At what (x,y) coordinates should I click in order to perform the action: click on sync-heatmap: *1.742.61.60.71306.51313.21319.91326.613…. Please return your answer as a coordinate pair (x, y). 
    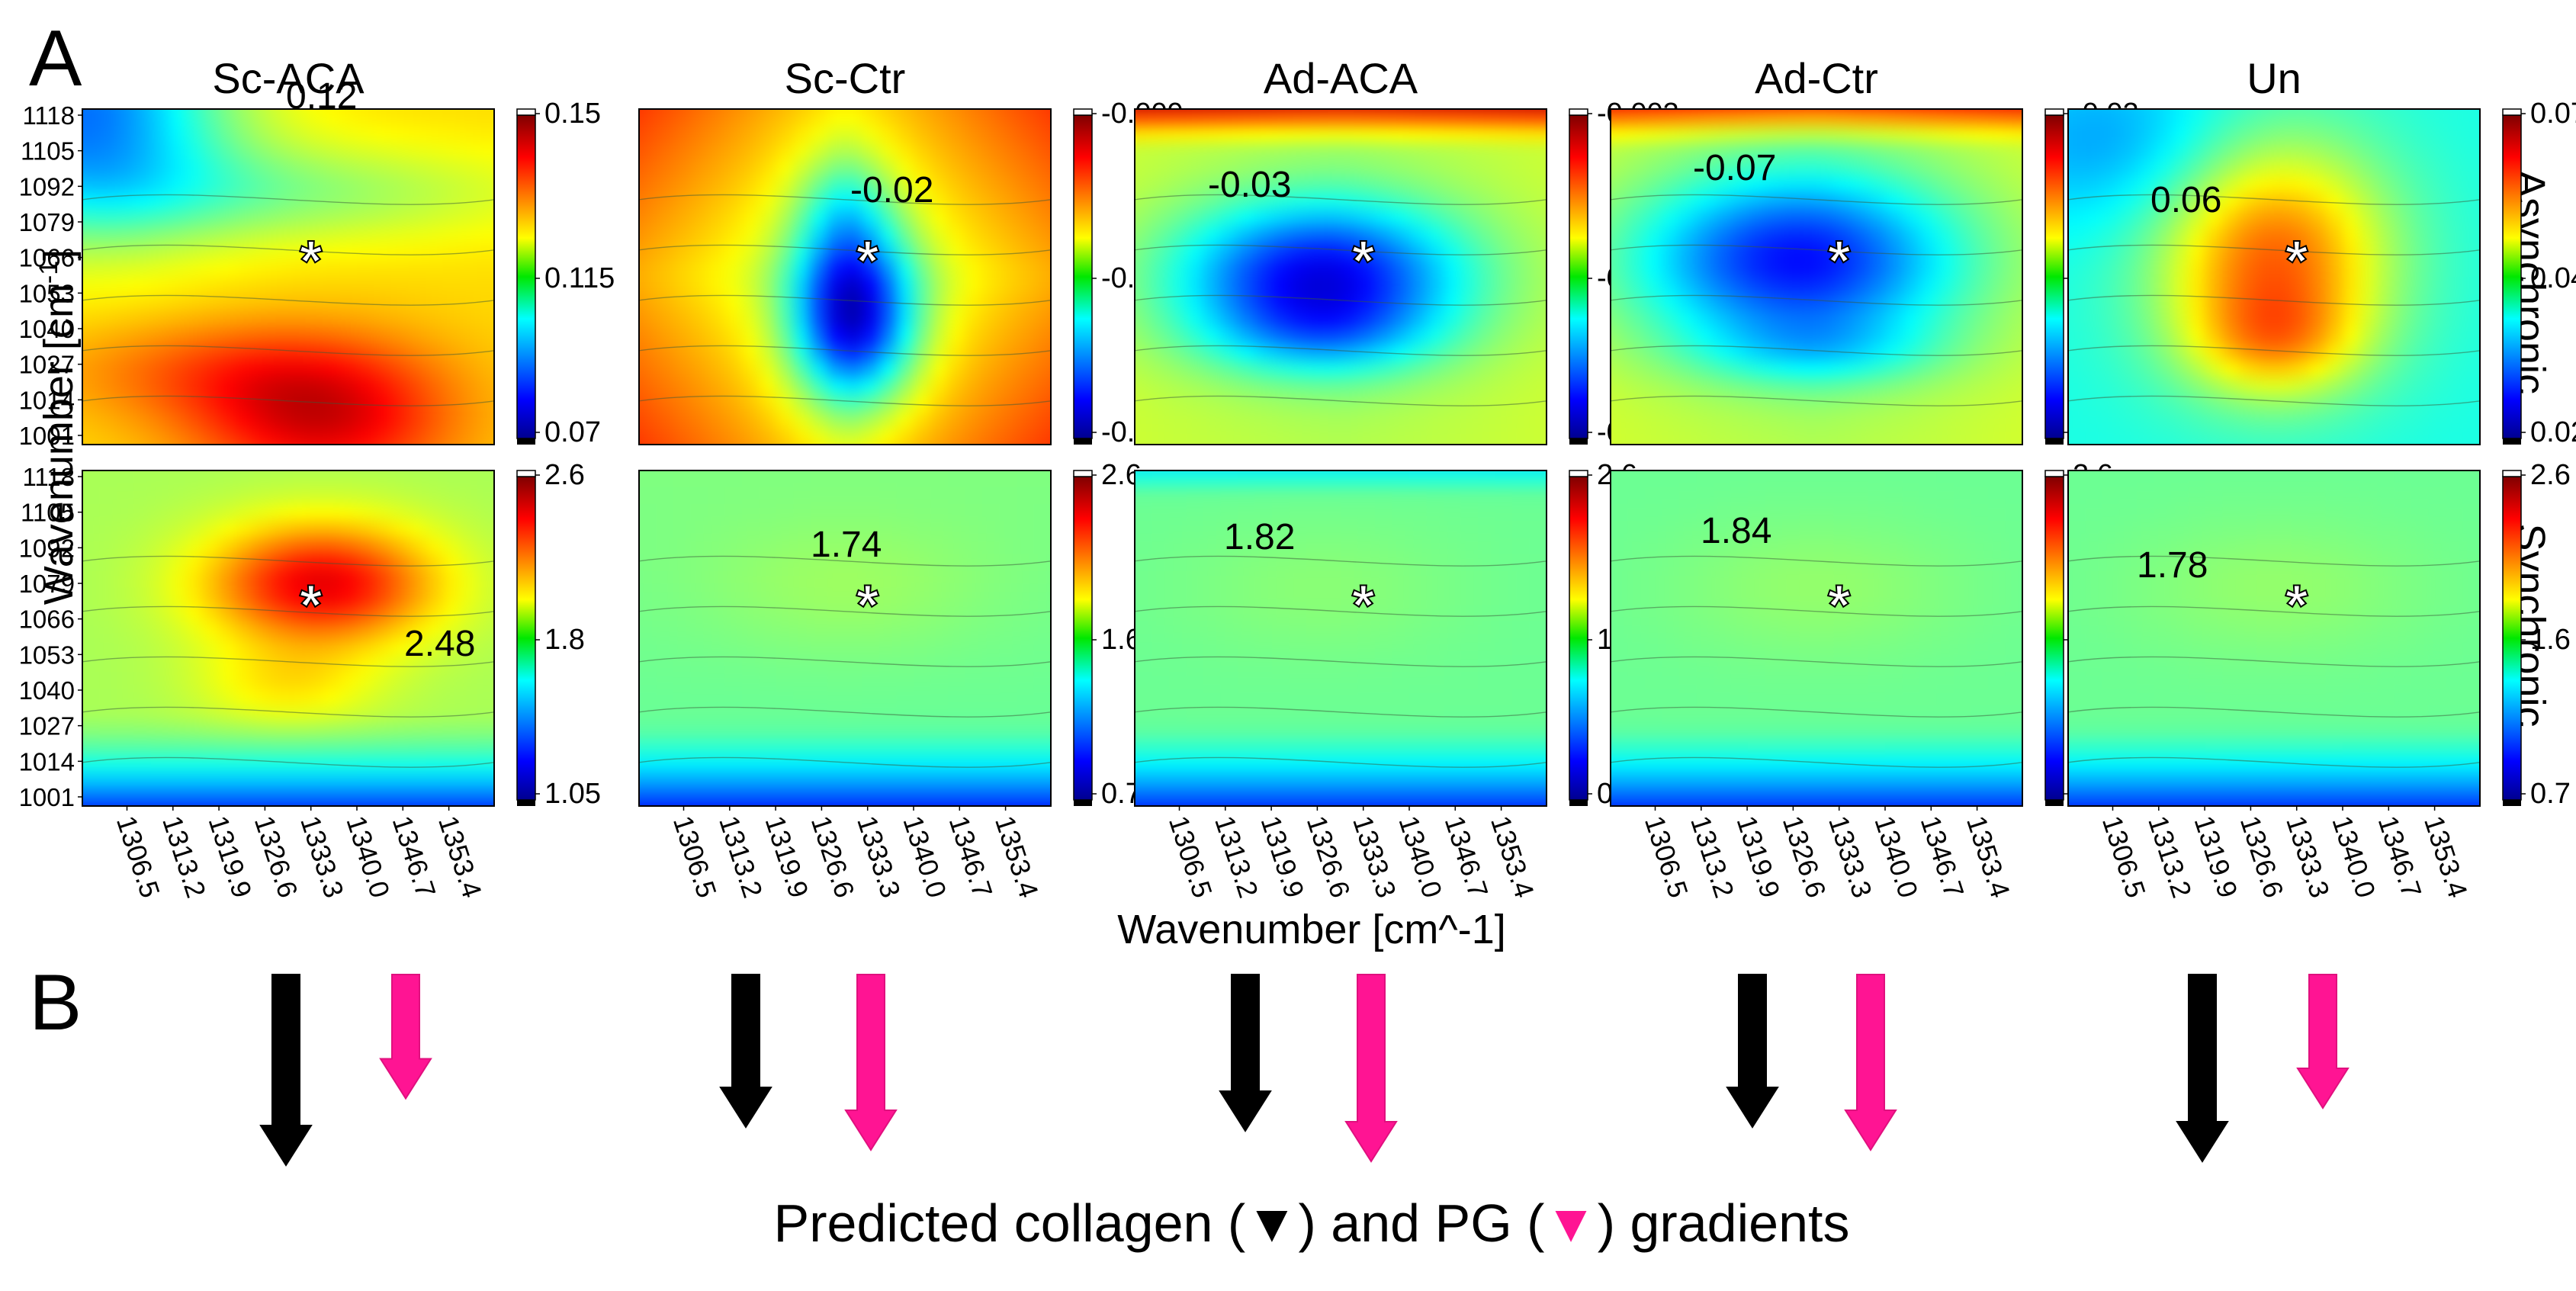
    Looking at the image, I should click on (890, 680).